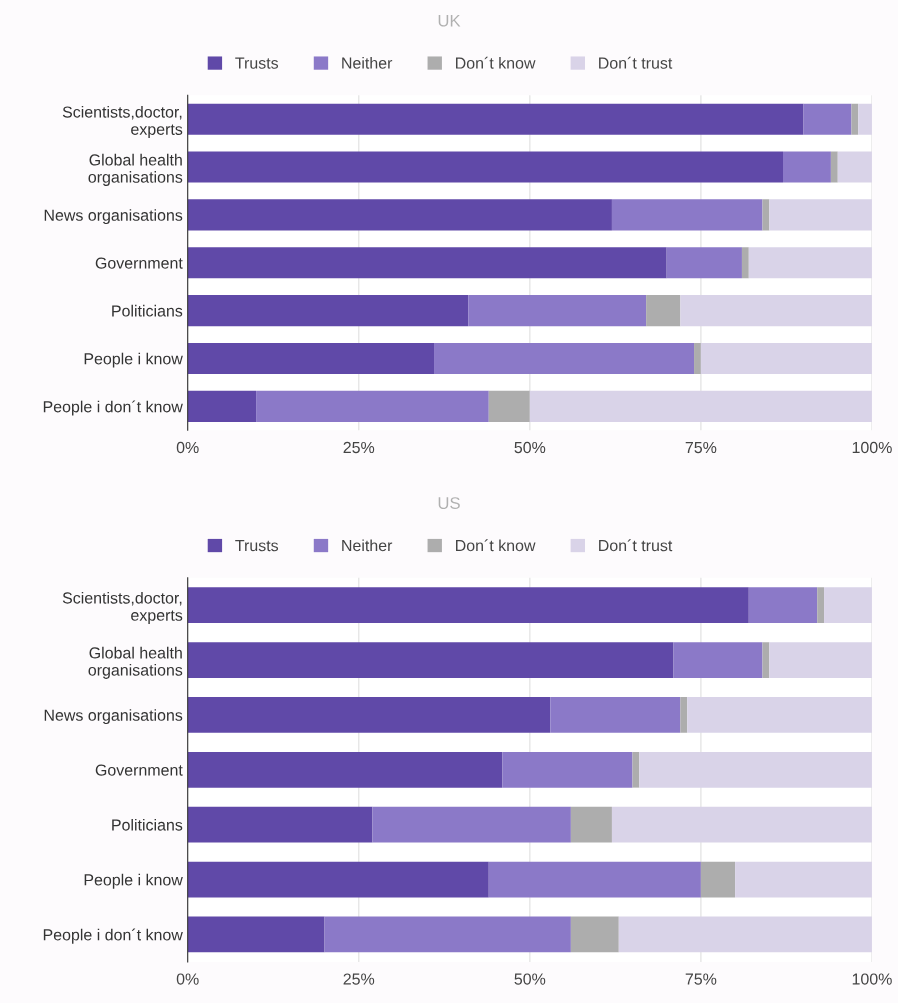  Describe the element at coordinates (449, 20) in the screenshot. I see `chart-title: UK` at that location.